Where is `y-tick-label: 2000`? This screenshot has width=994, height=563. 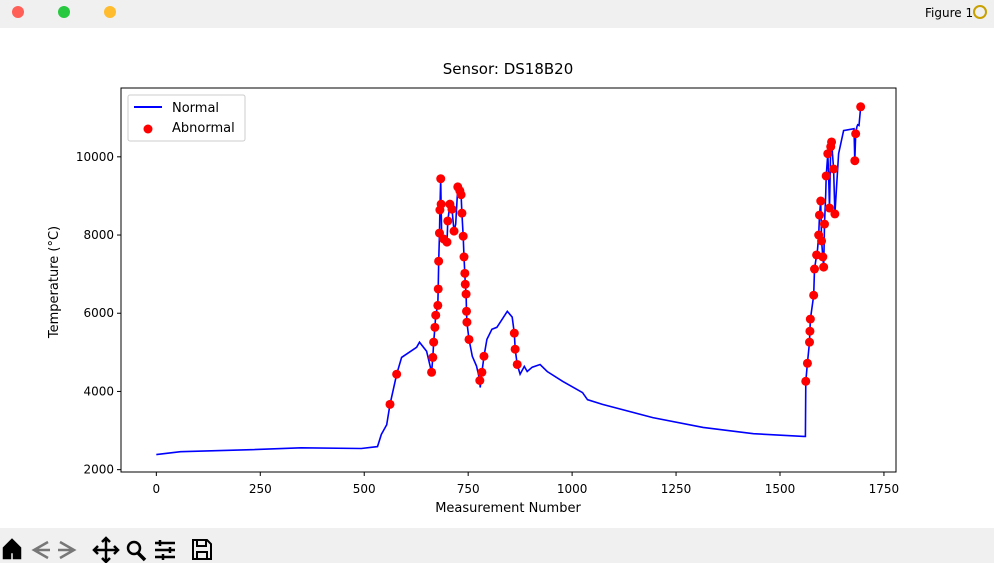 y-tick-label: 2000 is located at coordinates (98, 470).